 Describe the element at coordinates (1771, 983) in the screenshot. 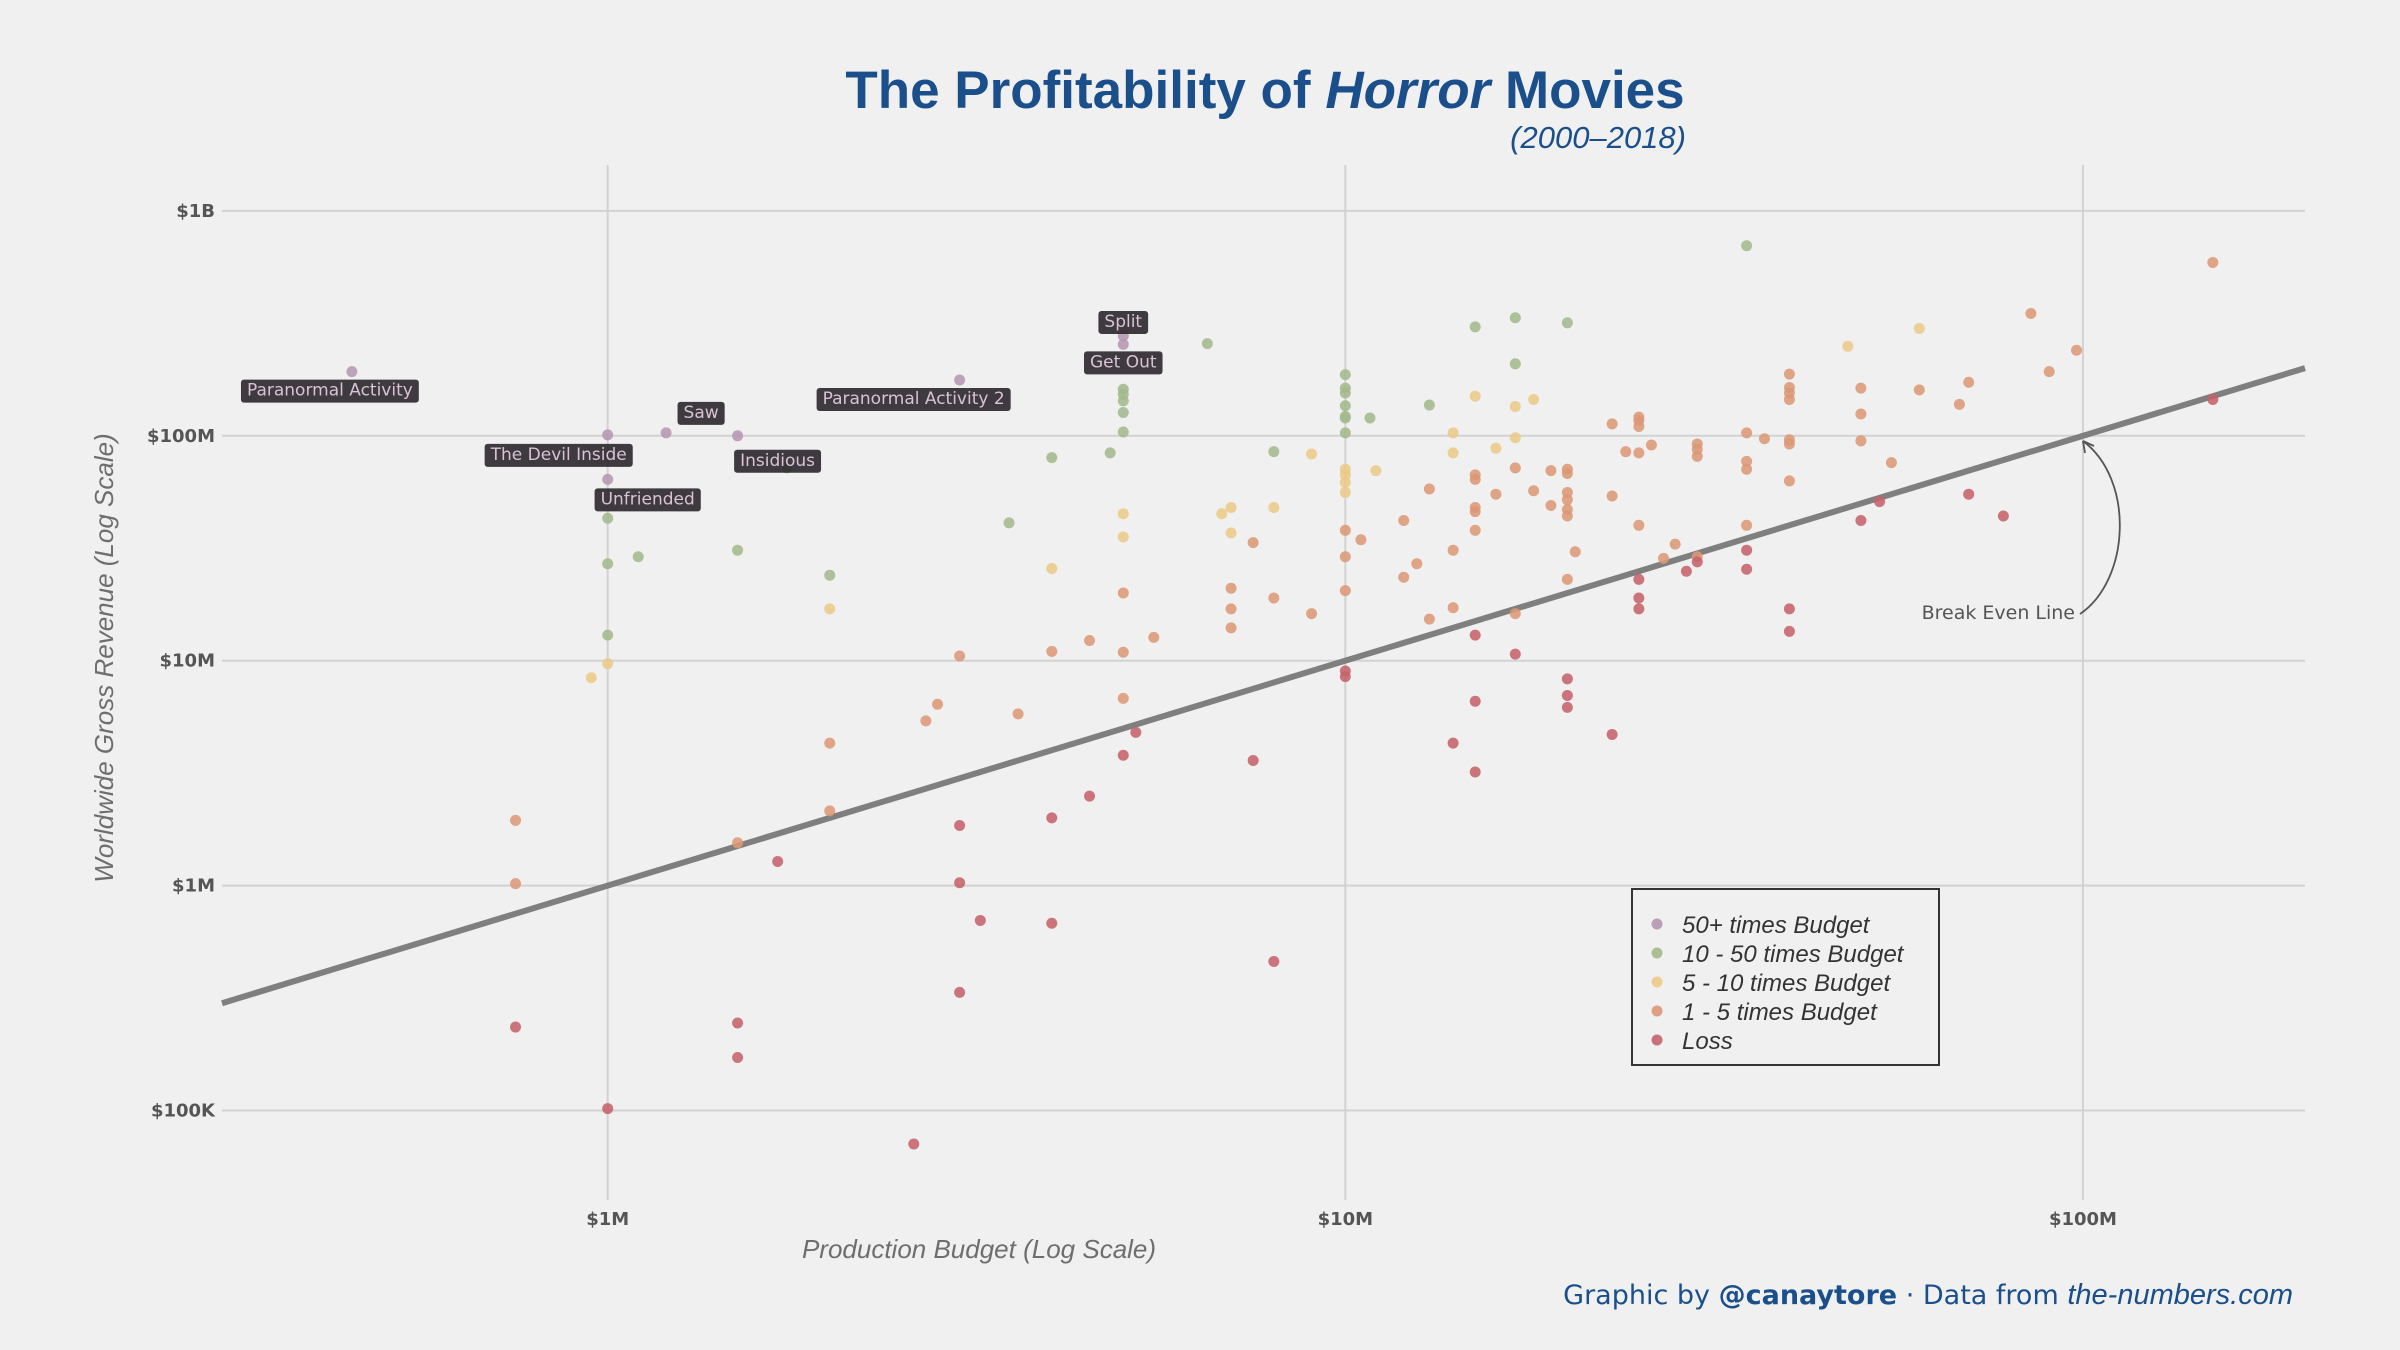

I see `legend-item: 5 - 10 times Budget` at that location.